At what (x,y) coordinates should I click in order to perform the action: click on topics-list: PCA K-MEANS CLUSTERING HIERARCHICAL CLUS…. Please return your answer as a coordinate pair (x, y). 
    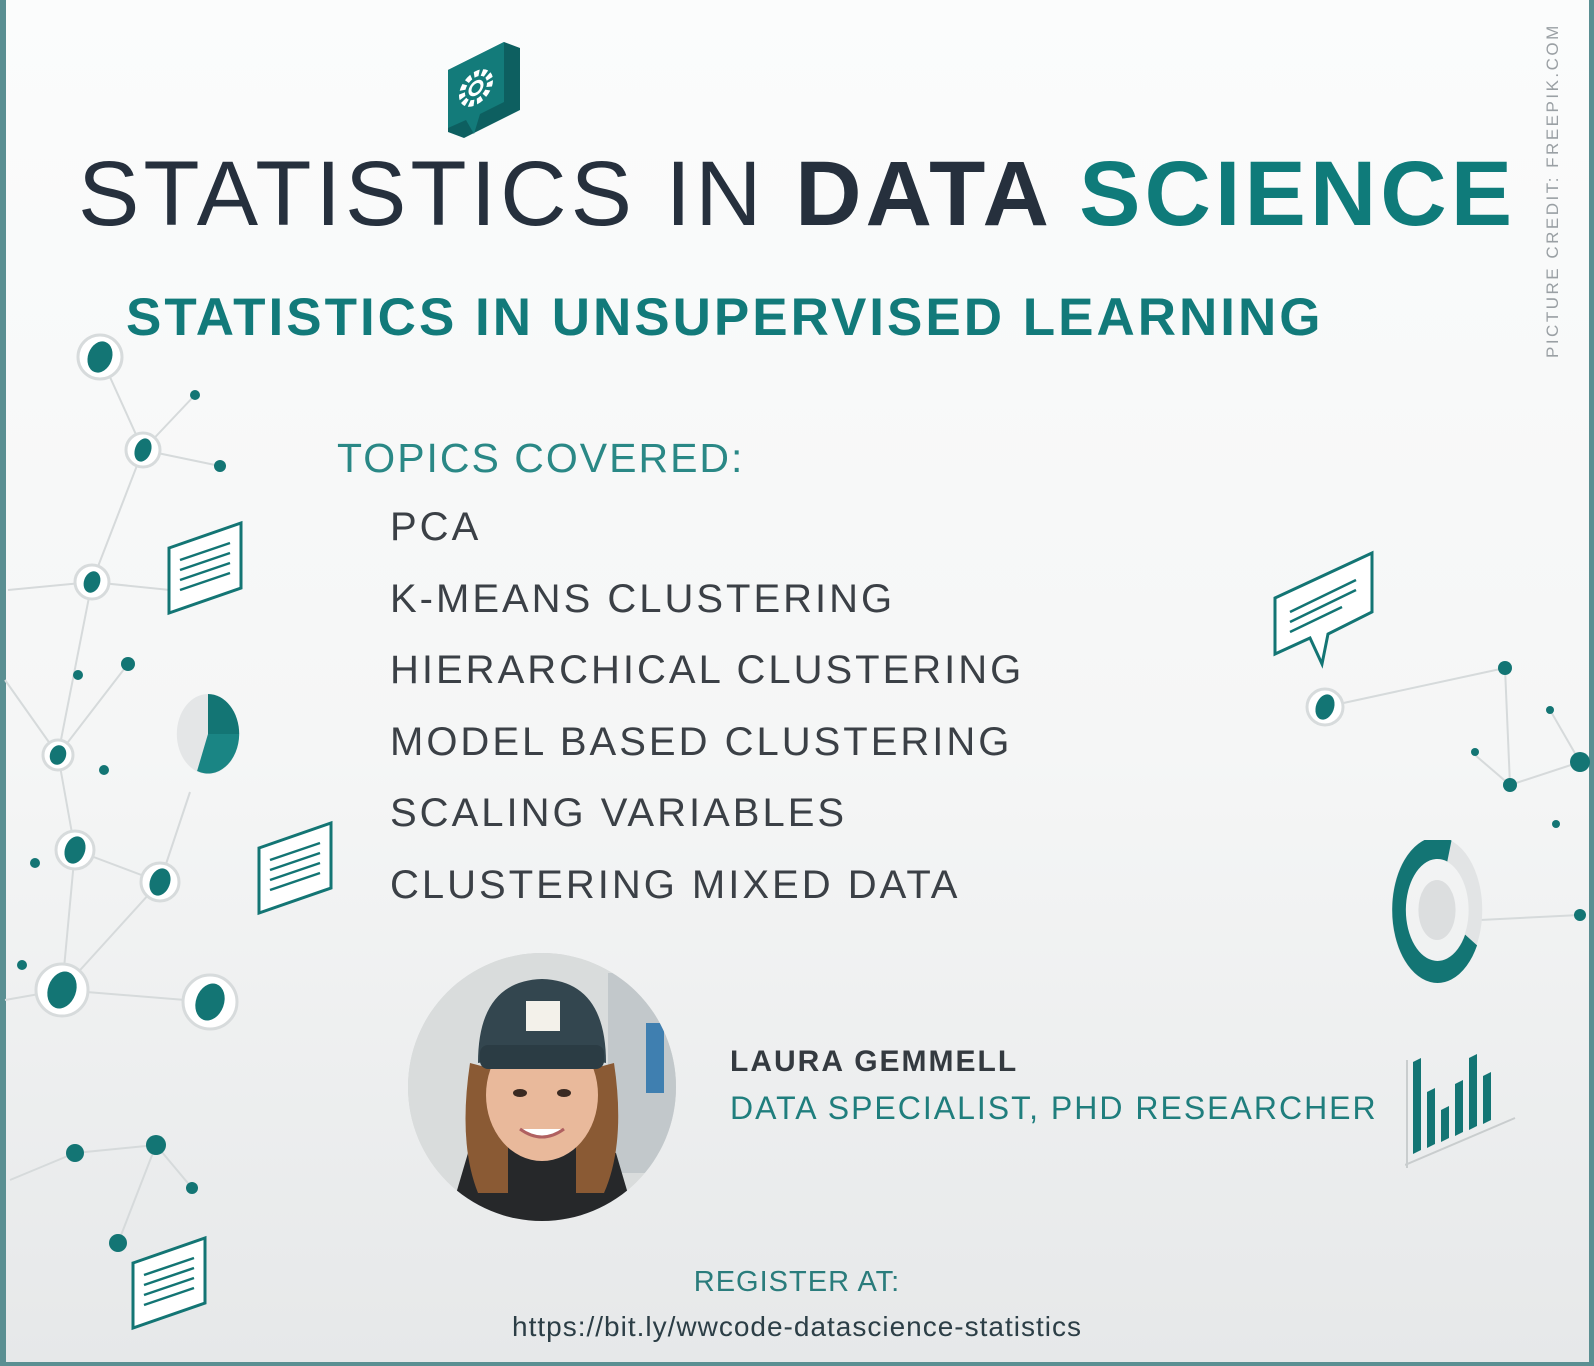
    Looking at the image, I should click on (707, 716).